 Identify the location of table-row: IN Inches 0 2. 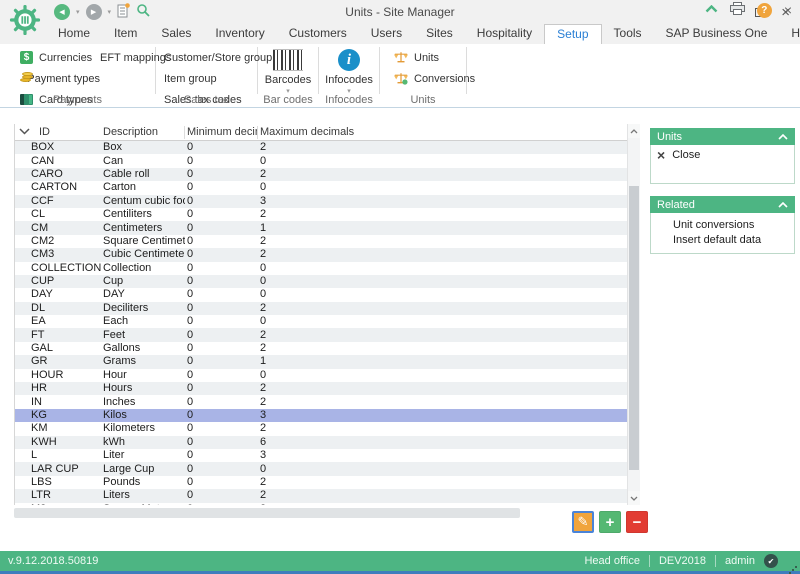
(321, 401).